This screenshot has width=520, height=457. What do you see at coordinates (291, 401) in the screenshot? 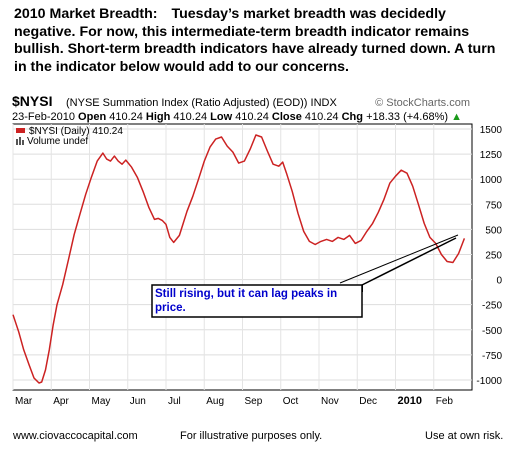
I see `x-tick-label: Oct` at bounding box center [291, 401].